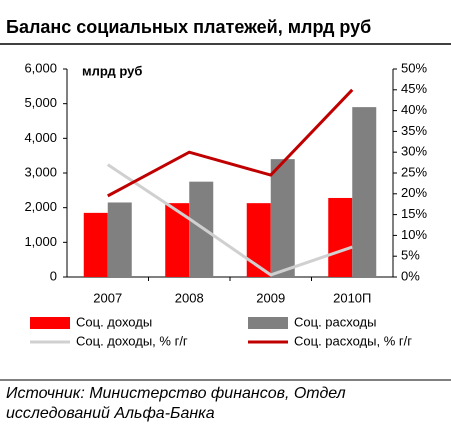 The image size is (451, 440). Describe the element at coordinates (107, 297) in the screenshot. I see `x-tick-label: 2007` at that location.